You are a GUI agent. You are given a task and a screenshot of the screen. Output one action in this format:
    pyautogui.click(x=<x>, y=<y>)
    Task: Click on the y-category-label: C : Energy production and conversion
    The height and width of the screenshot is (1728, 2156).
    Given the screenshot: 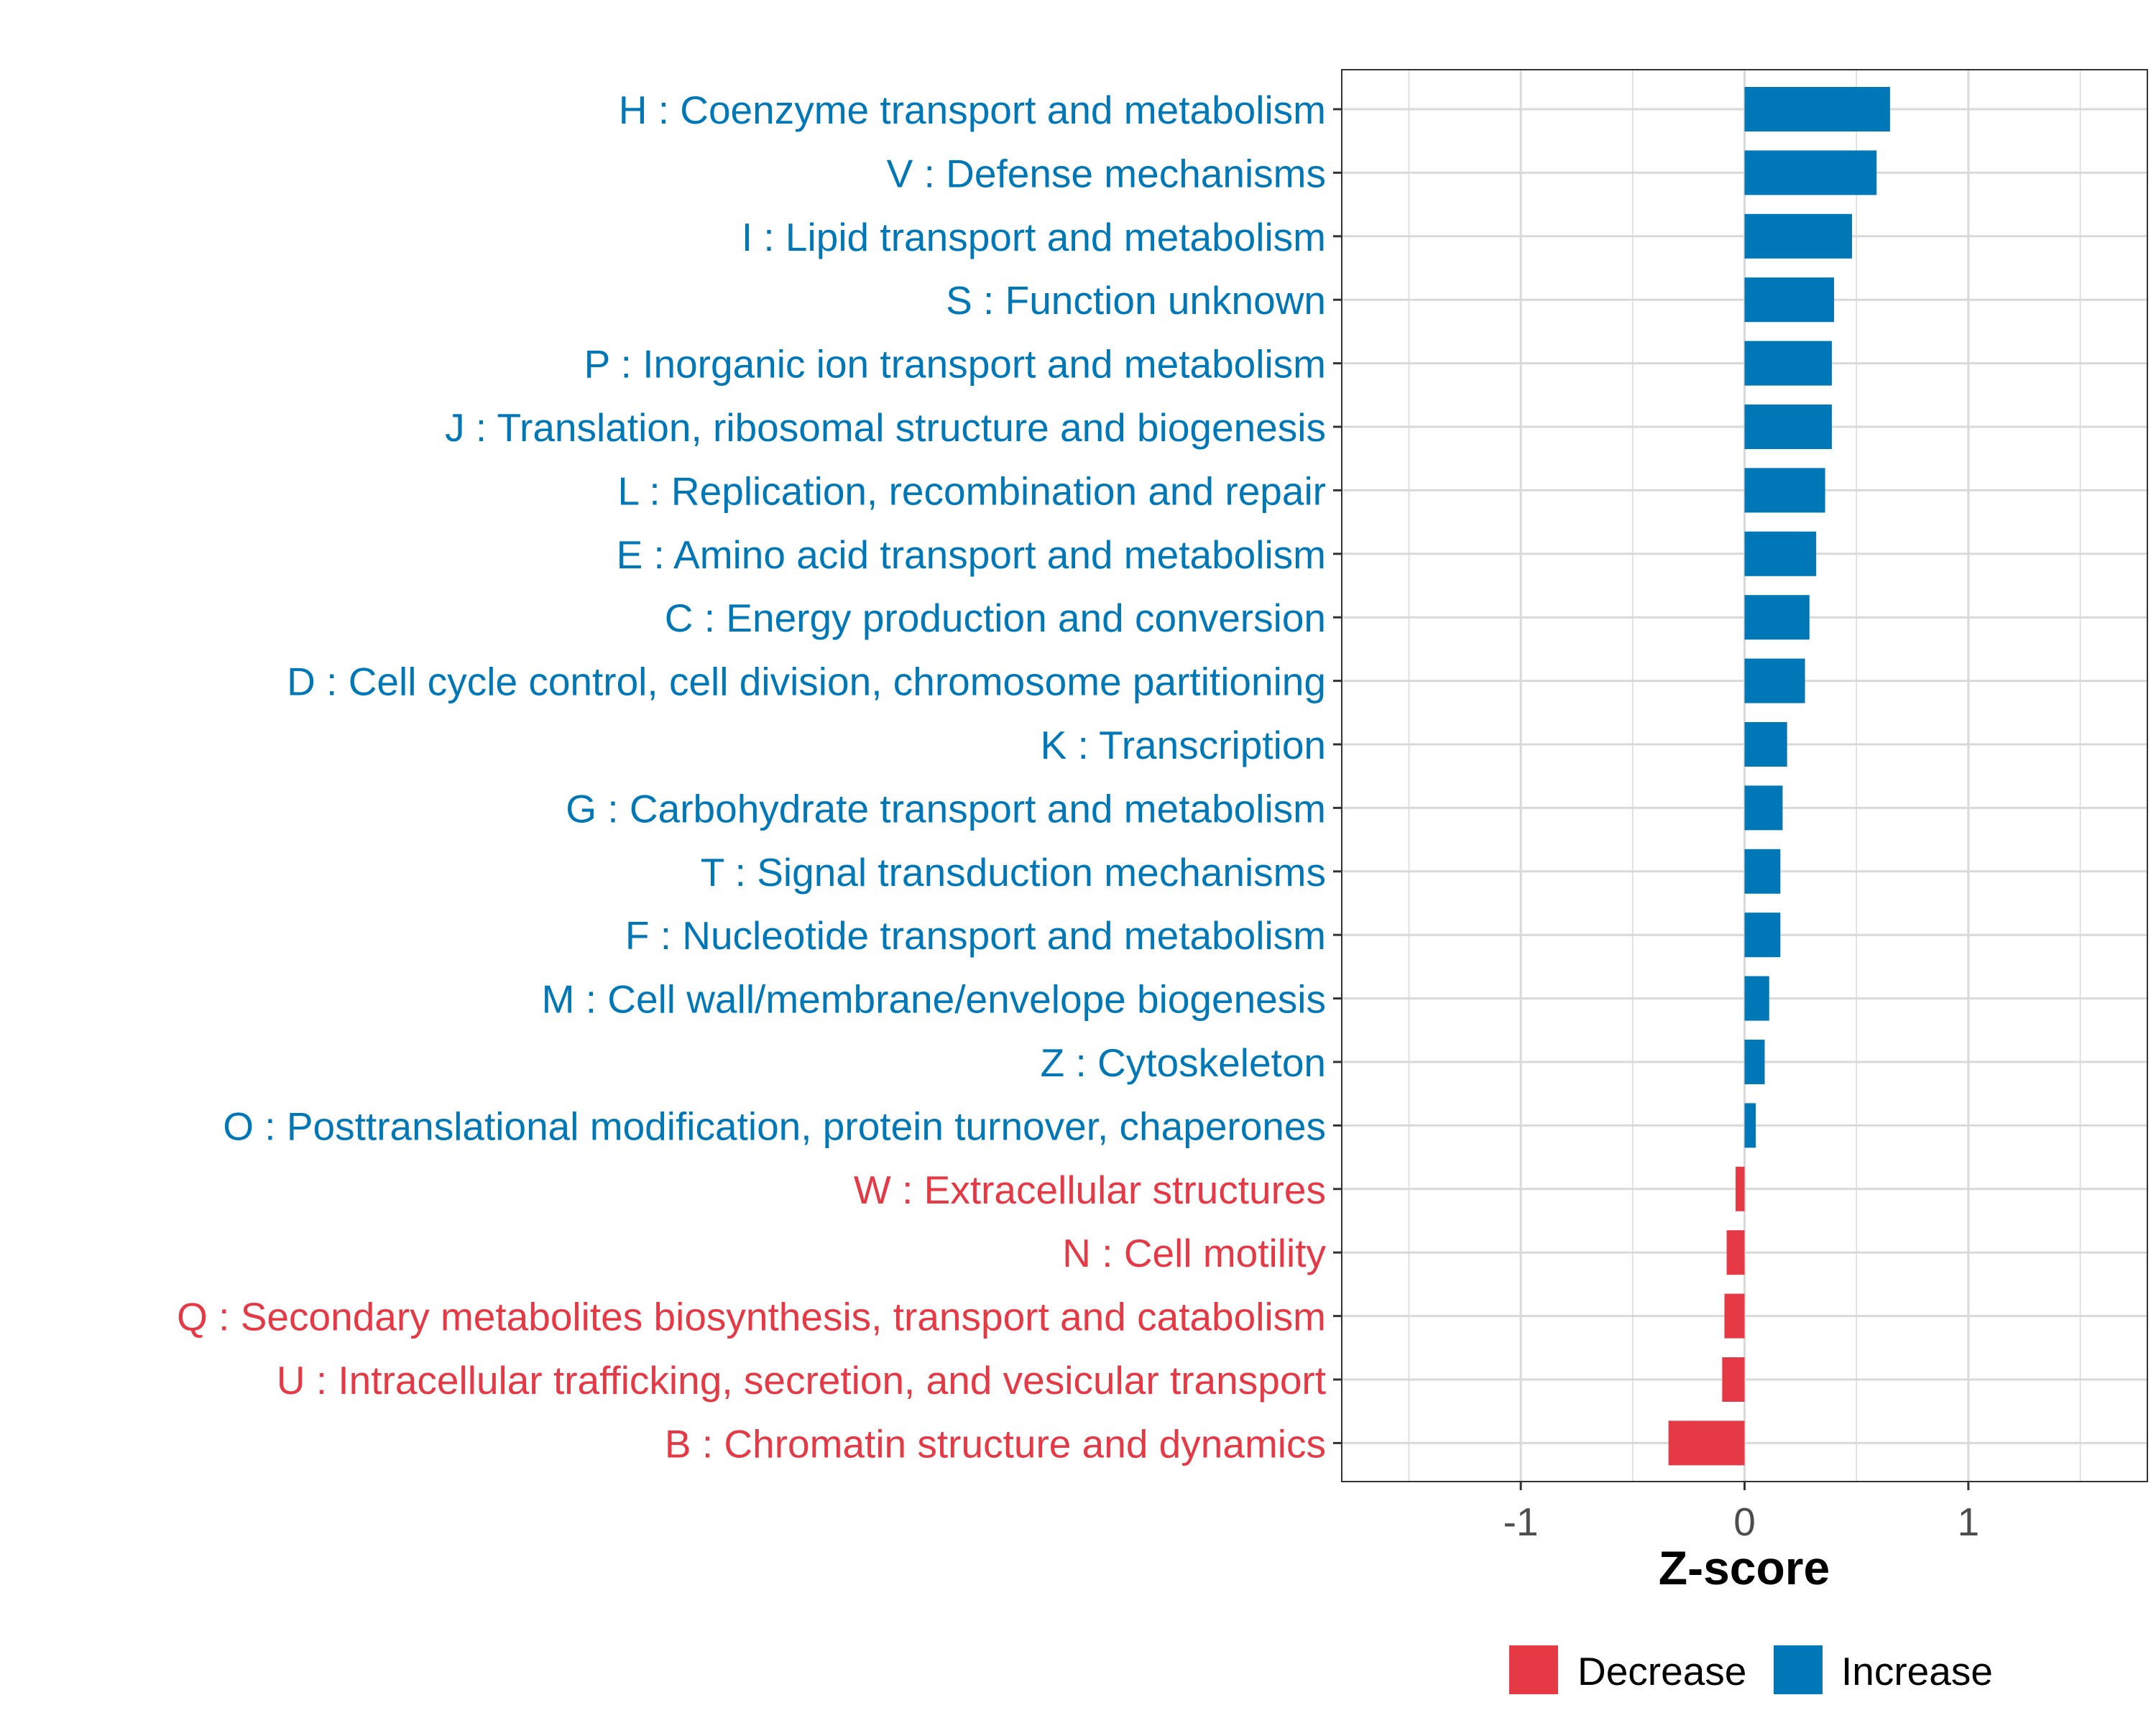 What is the action you would take?
    pyautogui.click(x=995, y=618)
    